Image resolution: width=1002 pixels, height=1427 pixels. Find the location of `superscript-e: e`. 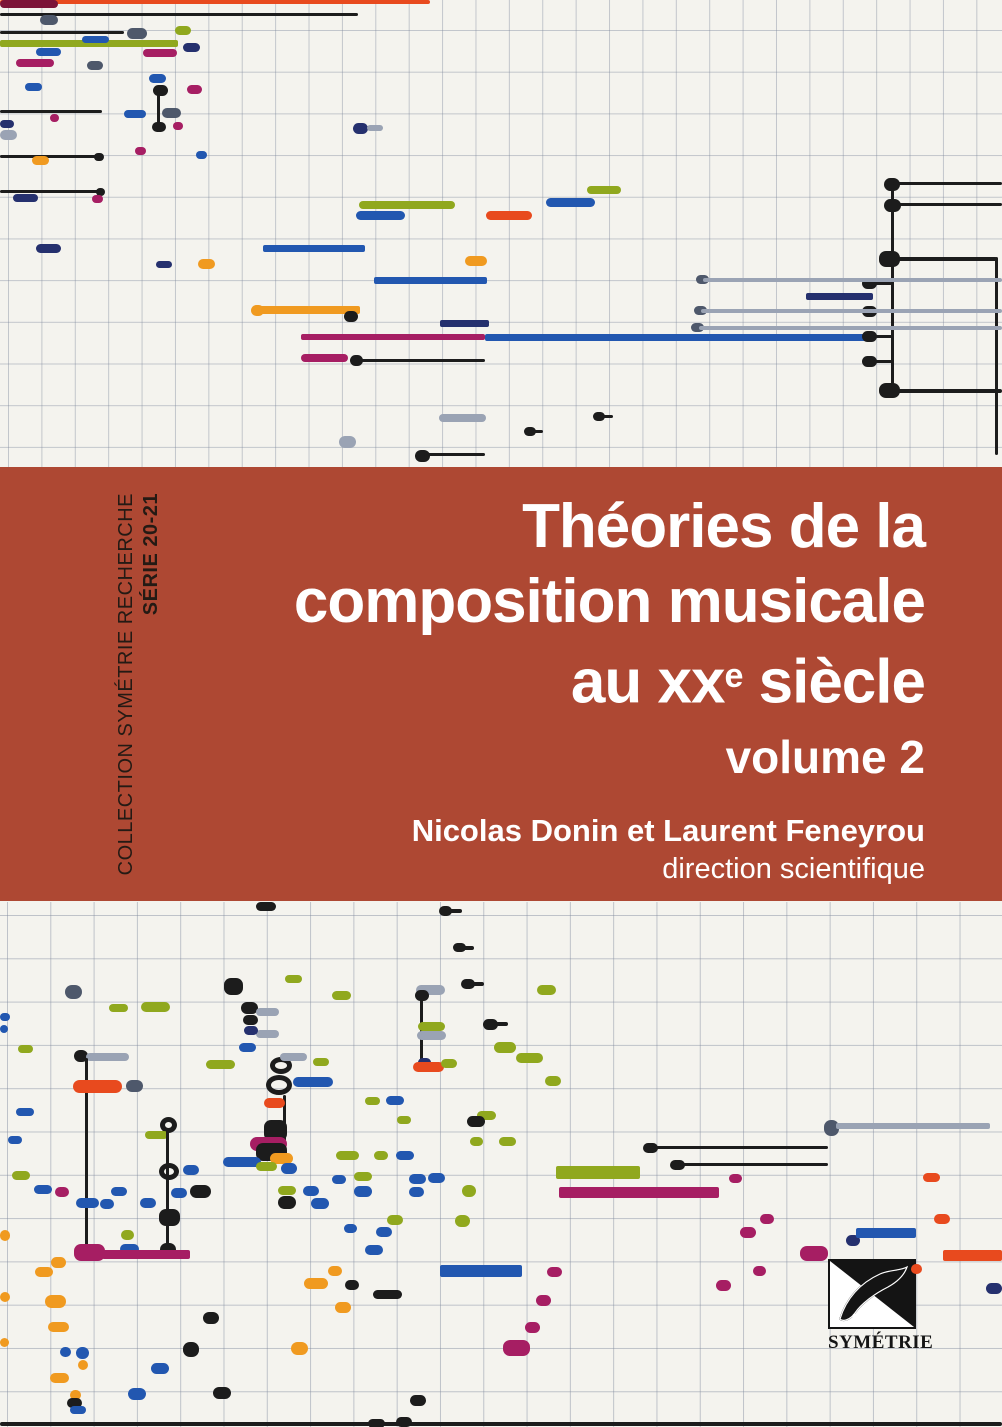

superscript-e: e is located at coordinates (733, 676).